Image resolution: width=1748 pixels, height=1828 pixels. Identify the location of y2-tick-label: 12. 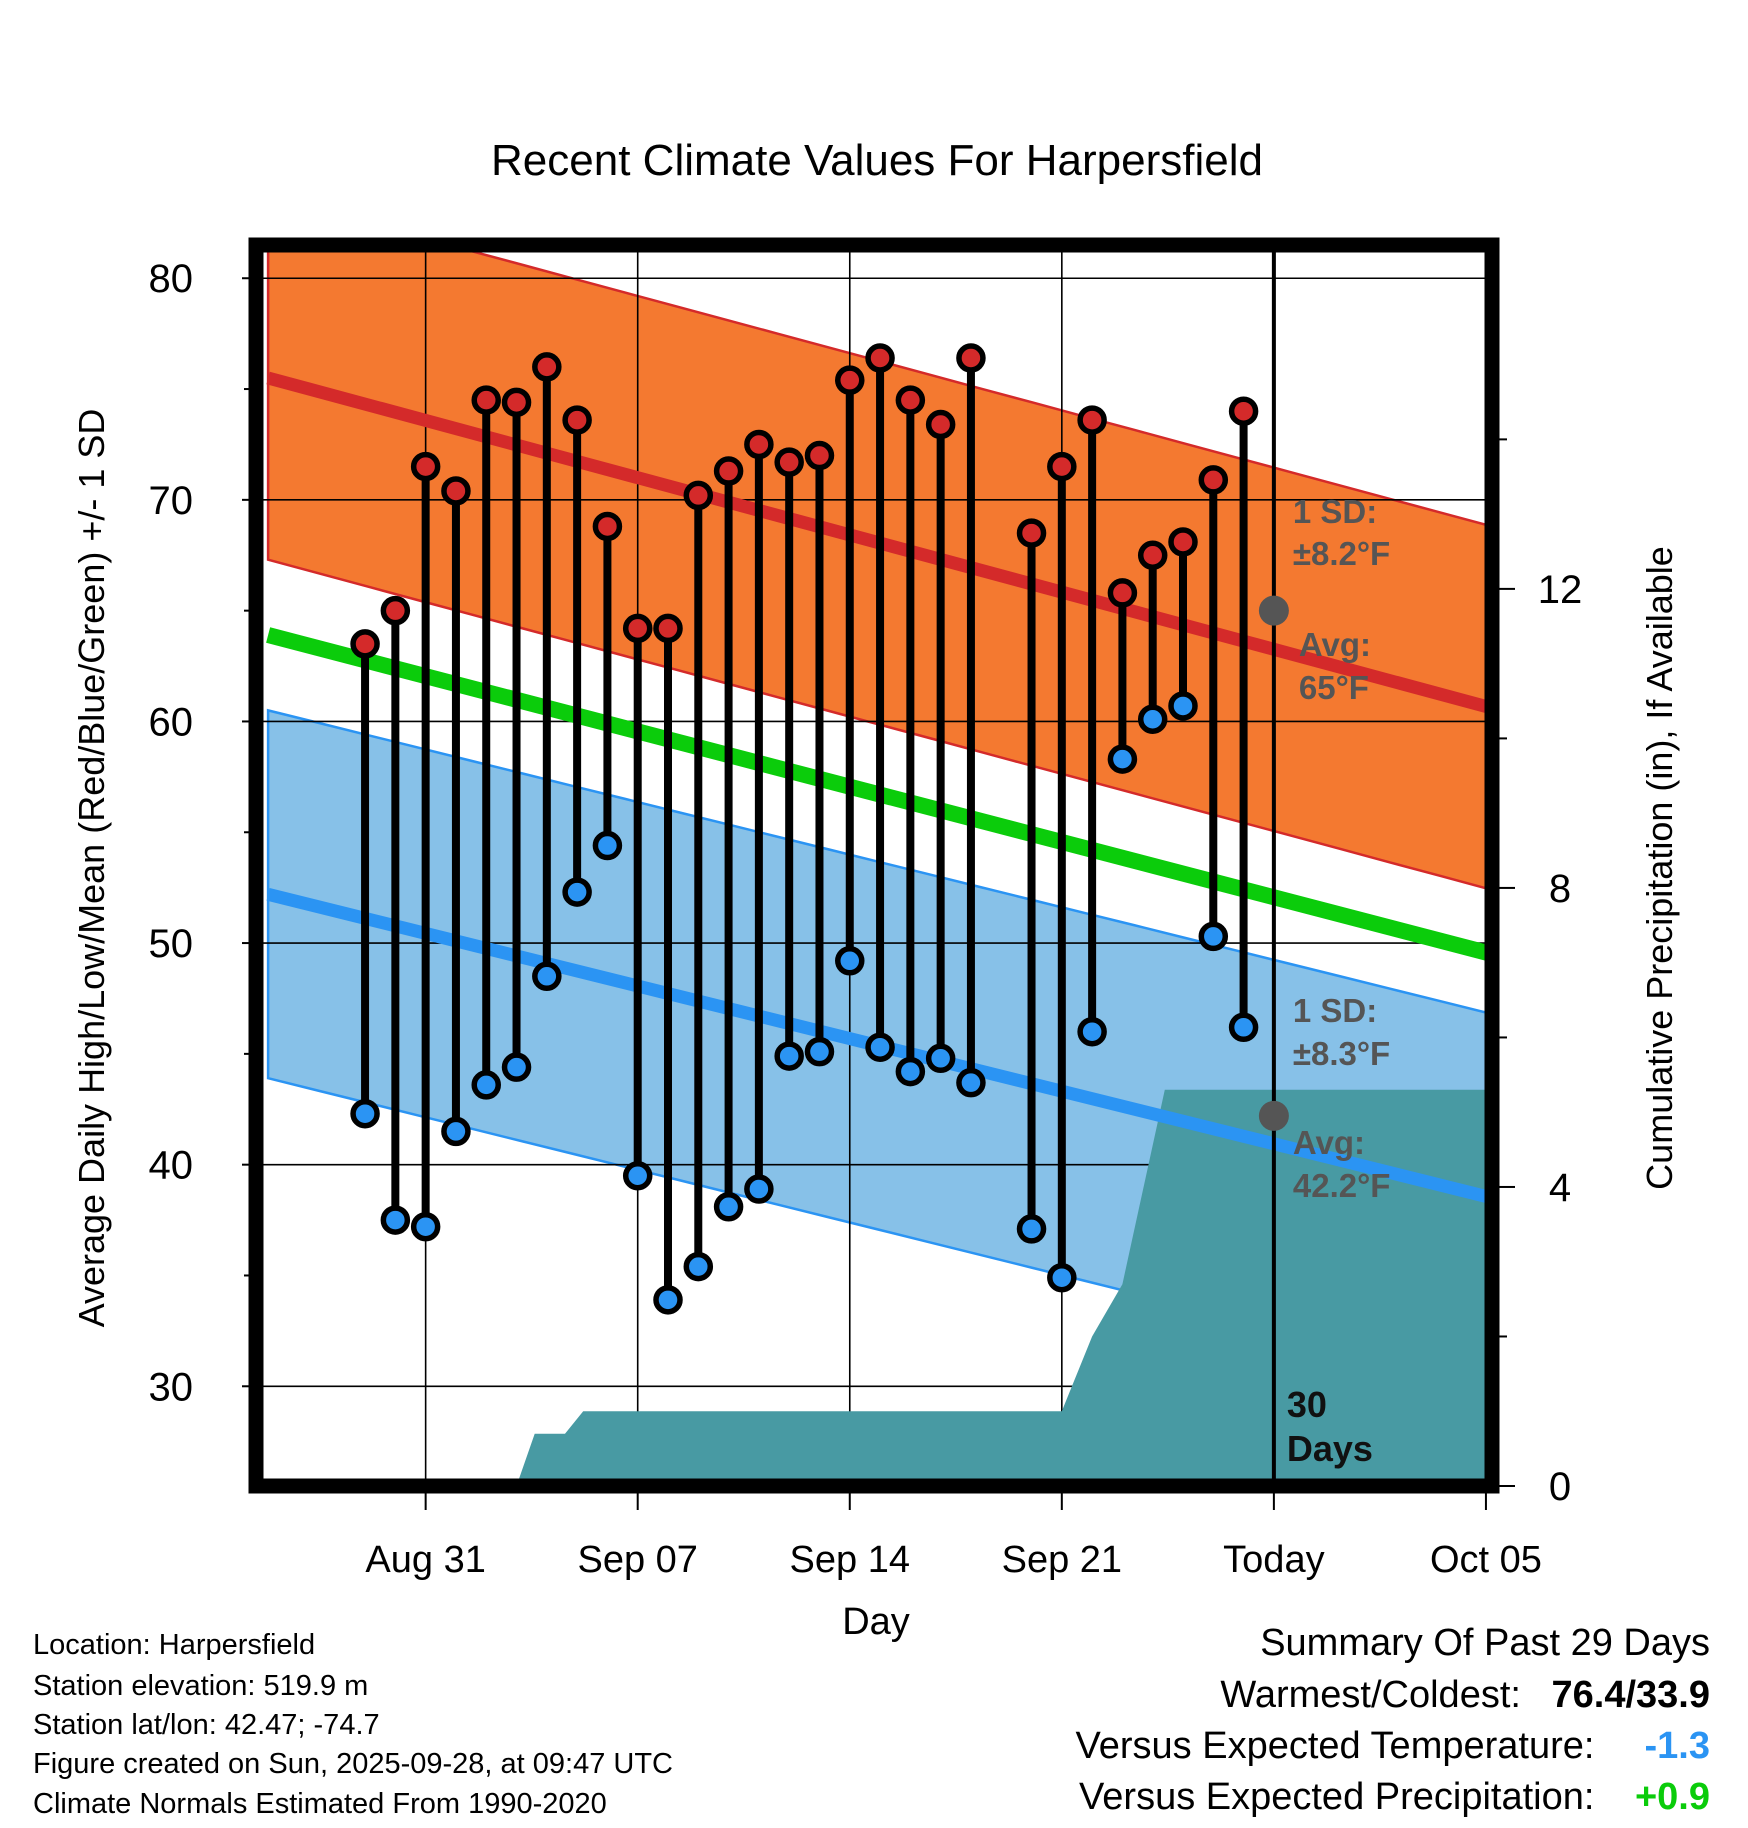
(1560, 590).